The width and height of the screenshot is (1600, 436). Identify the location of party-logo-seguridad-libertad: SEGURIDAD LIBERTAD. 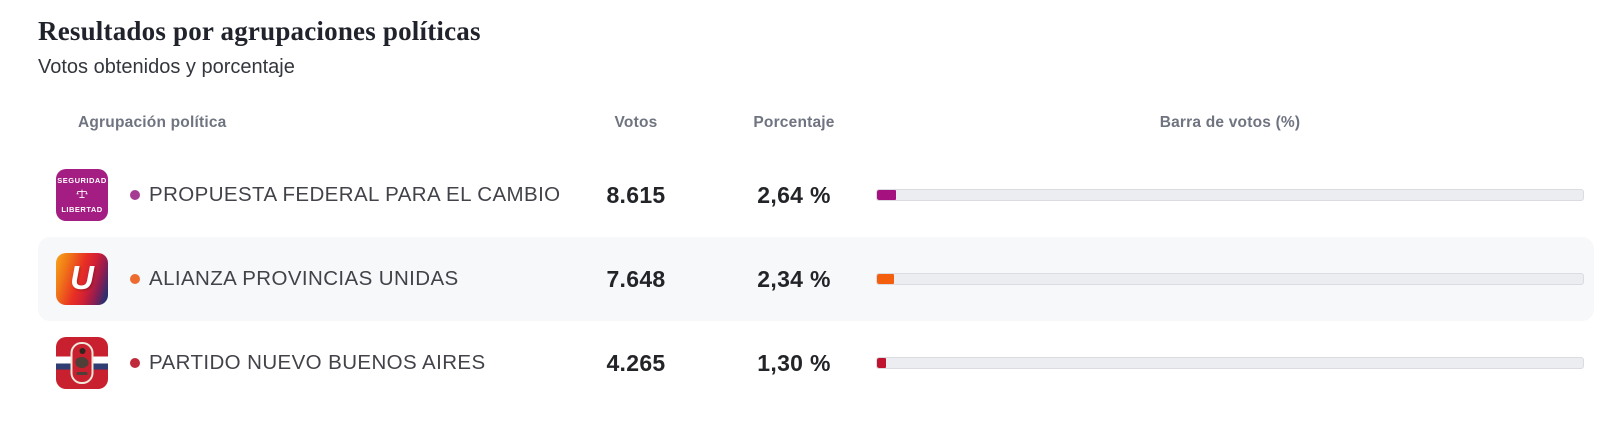
(82, 195).